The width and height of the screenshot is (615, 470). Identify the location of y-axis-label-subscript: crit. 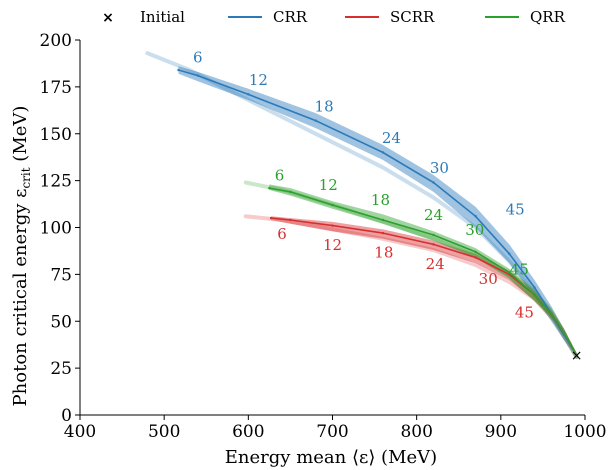
(26, 177).